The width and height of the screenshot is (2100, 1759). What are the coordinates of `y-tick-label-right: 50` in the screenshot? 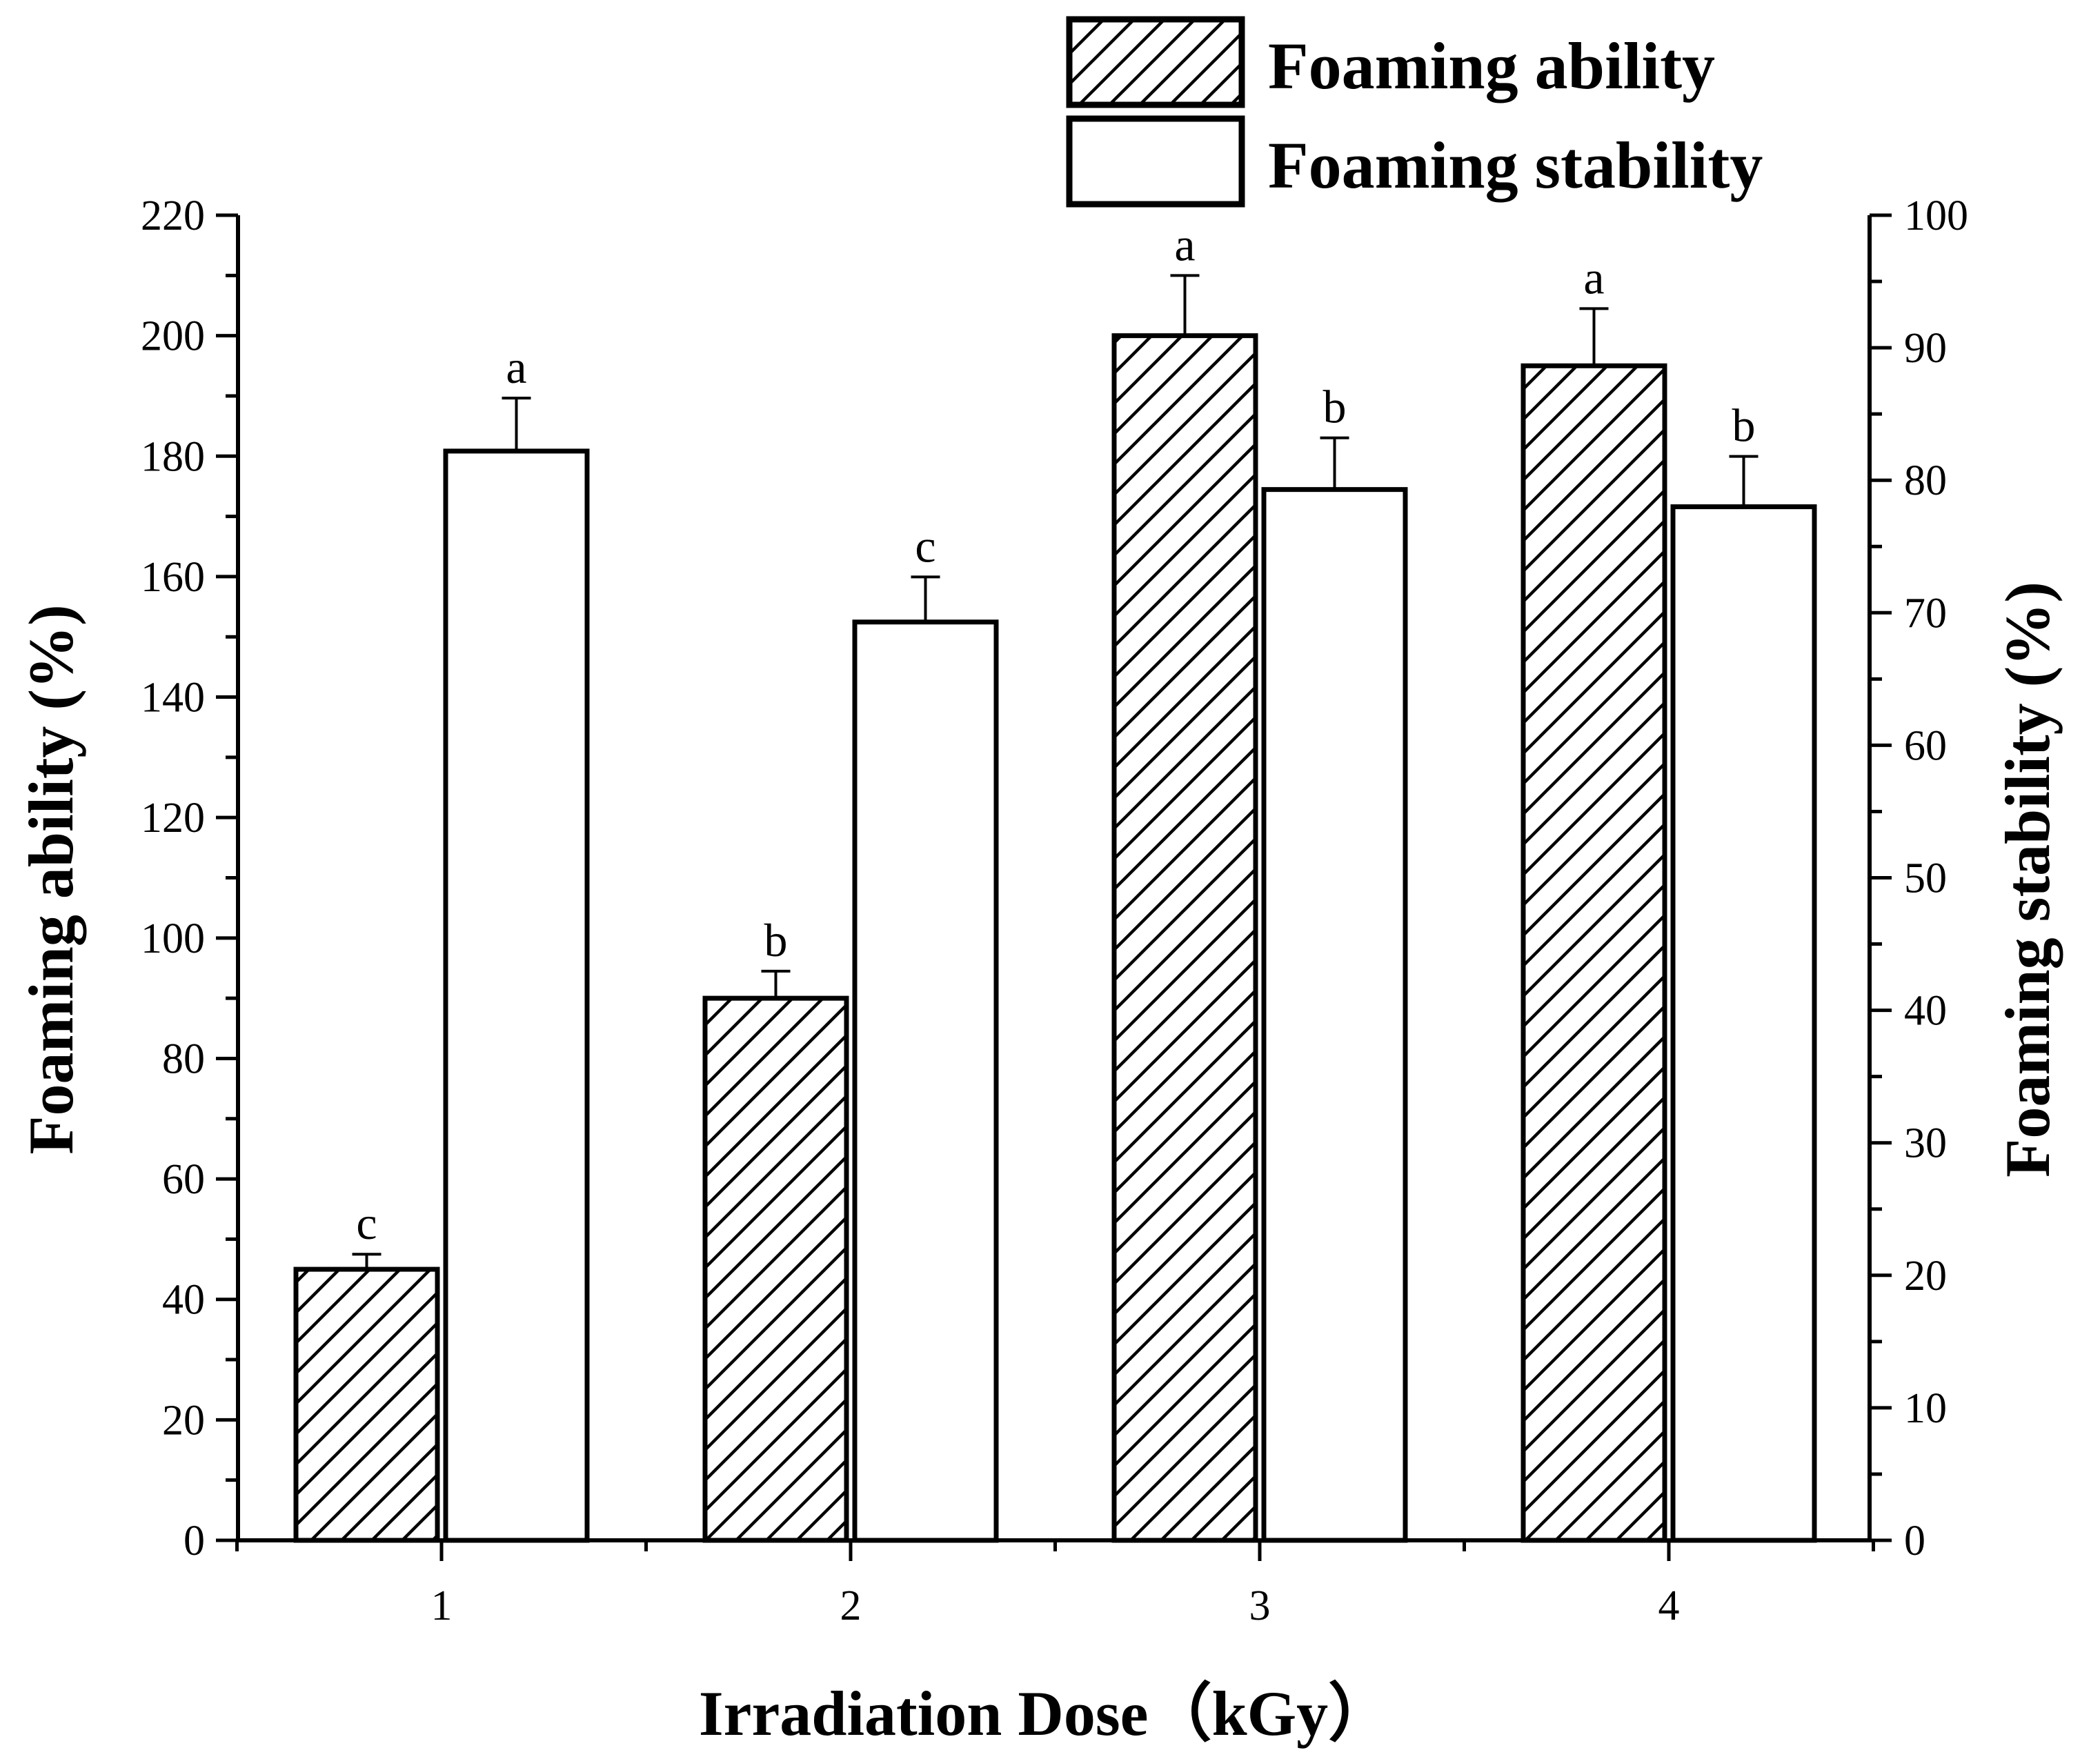 It's located at (1925, 878).